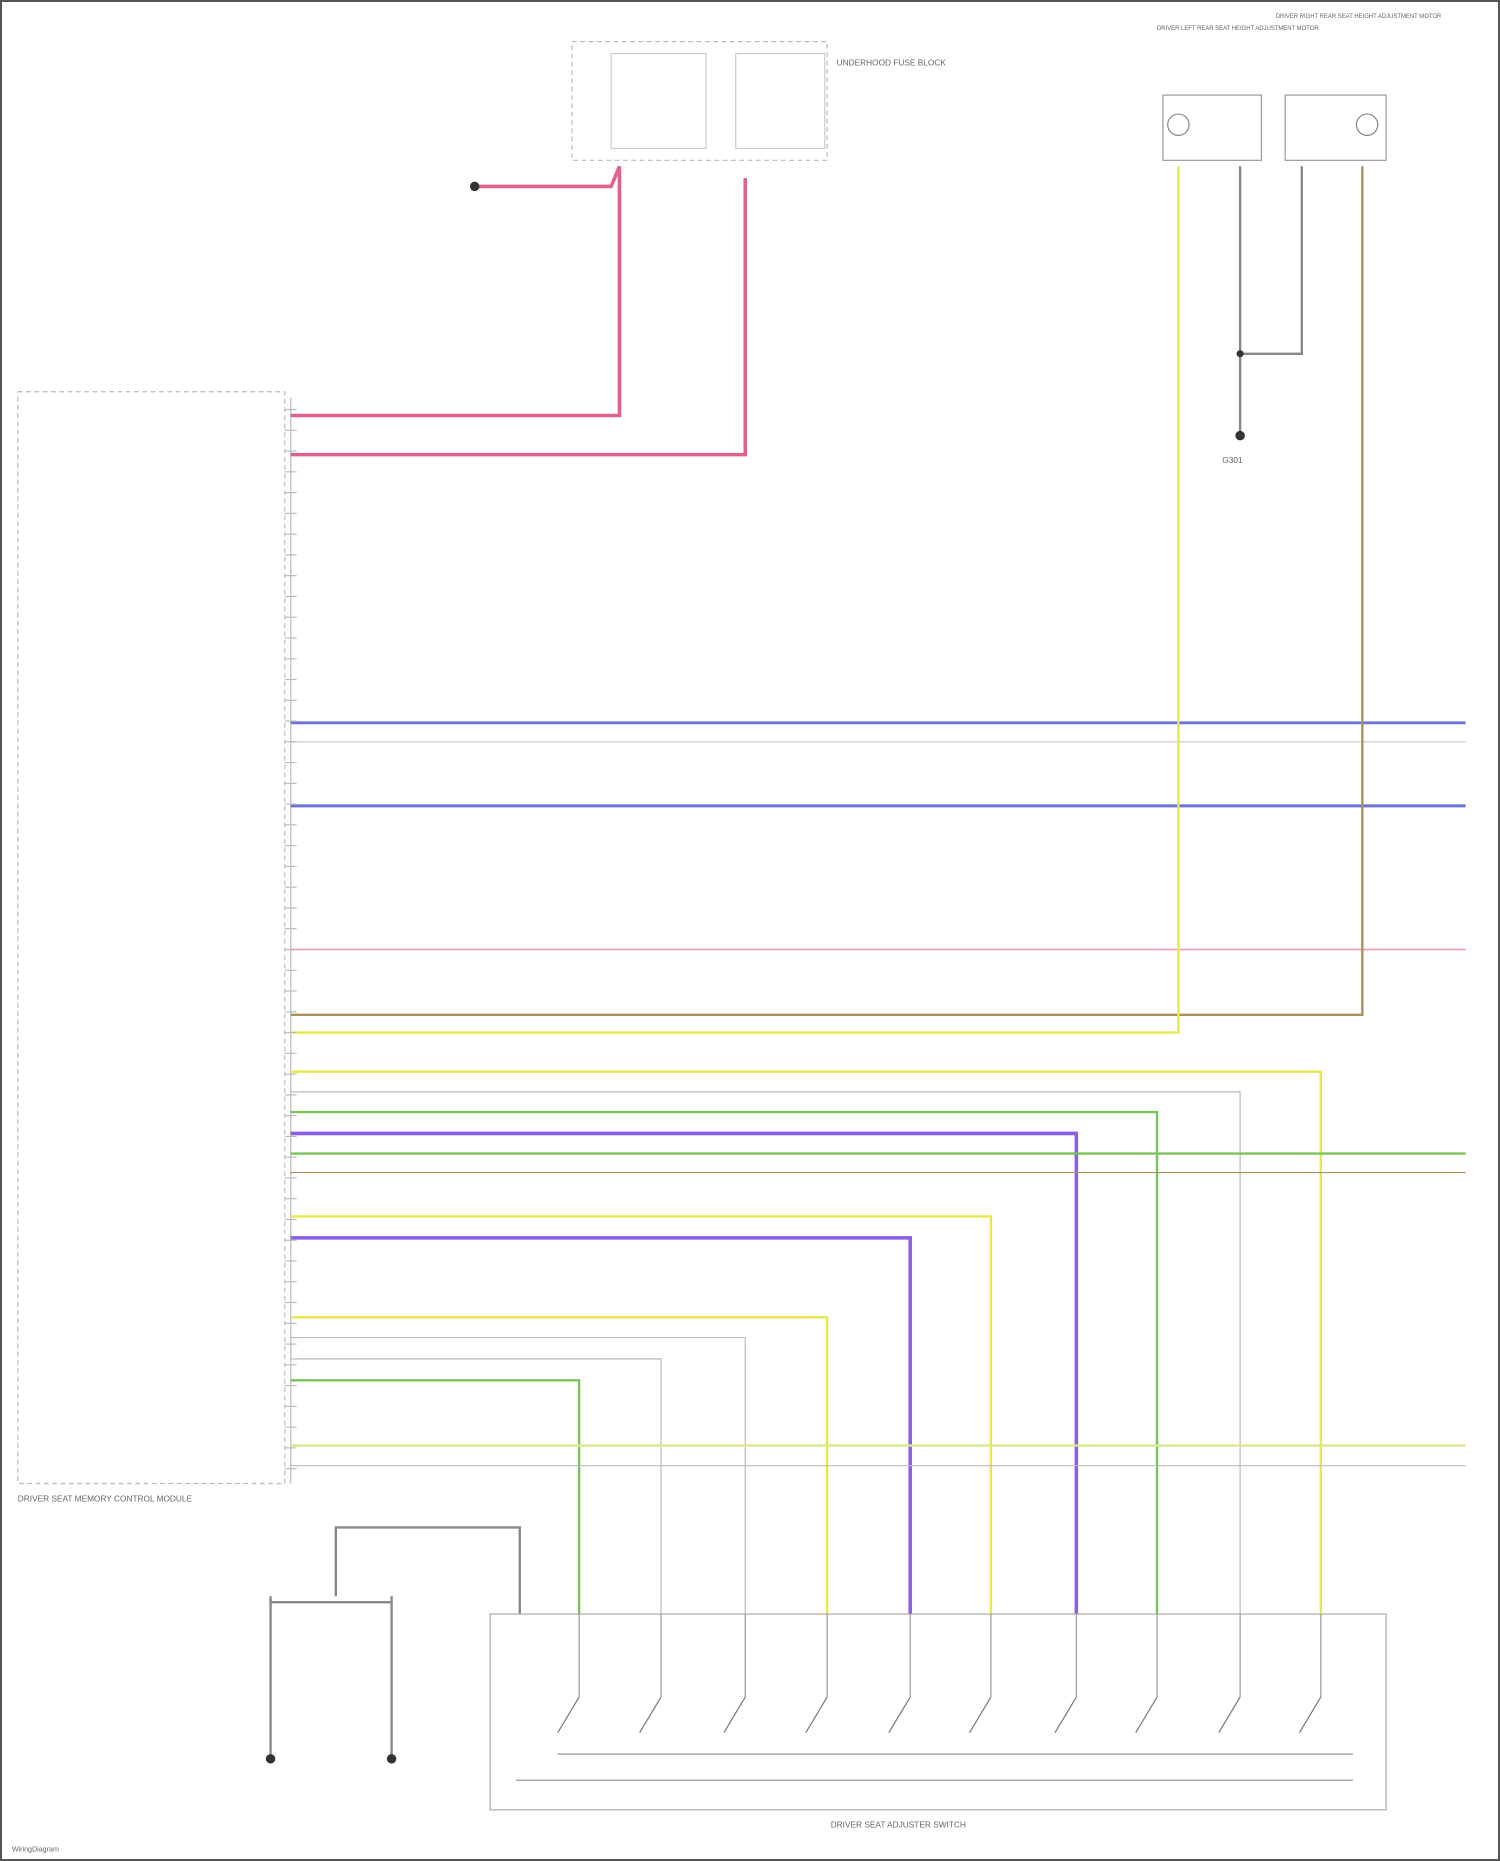  I want to click on fuse-block-label: UNDERHOOD FUSE BLOCK, so click(892, 62).